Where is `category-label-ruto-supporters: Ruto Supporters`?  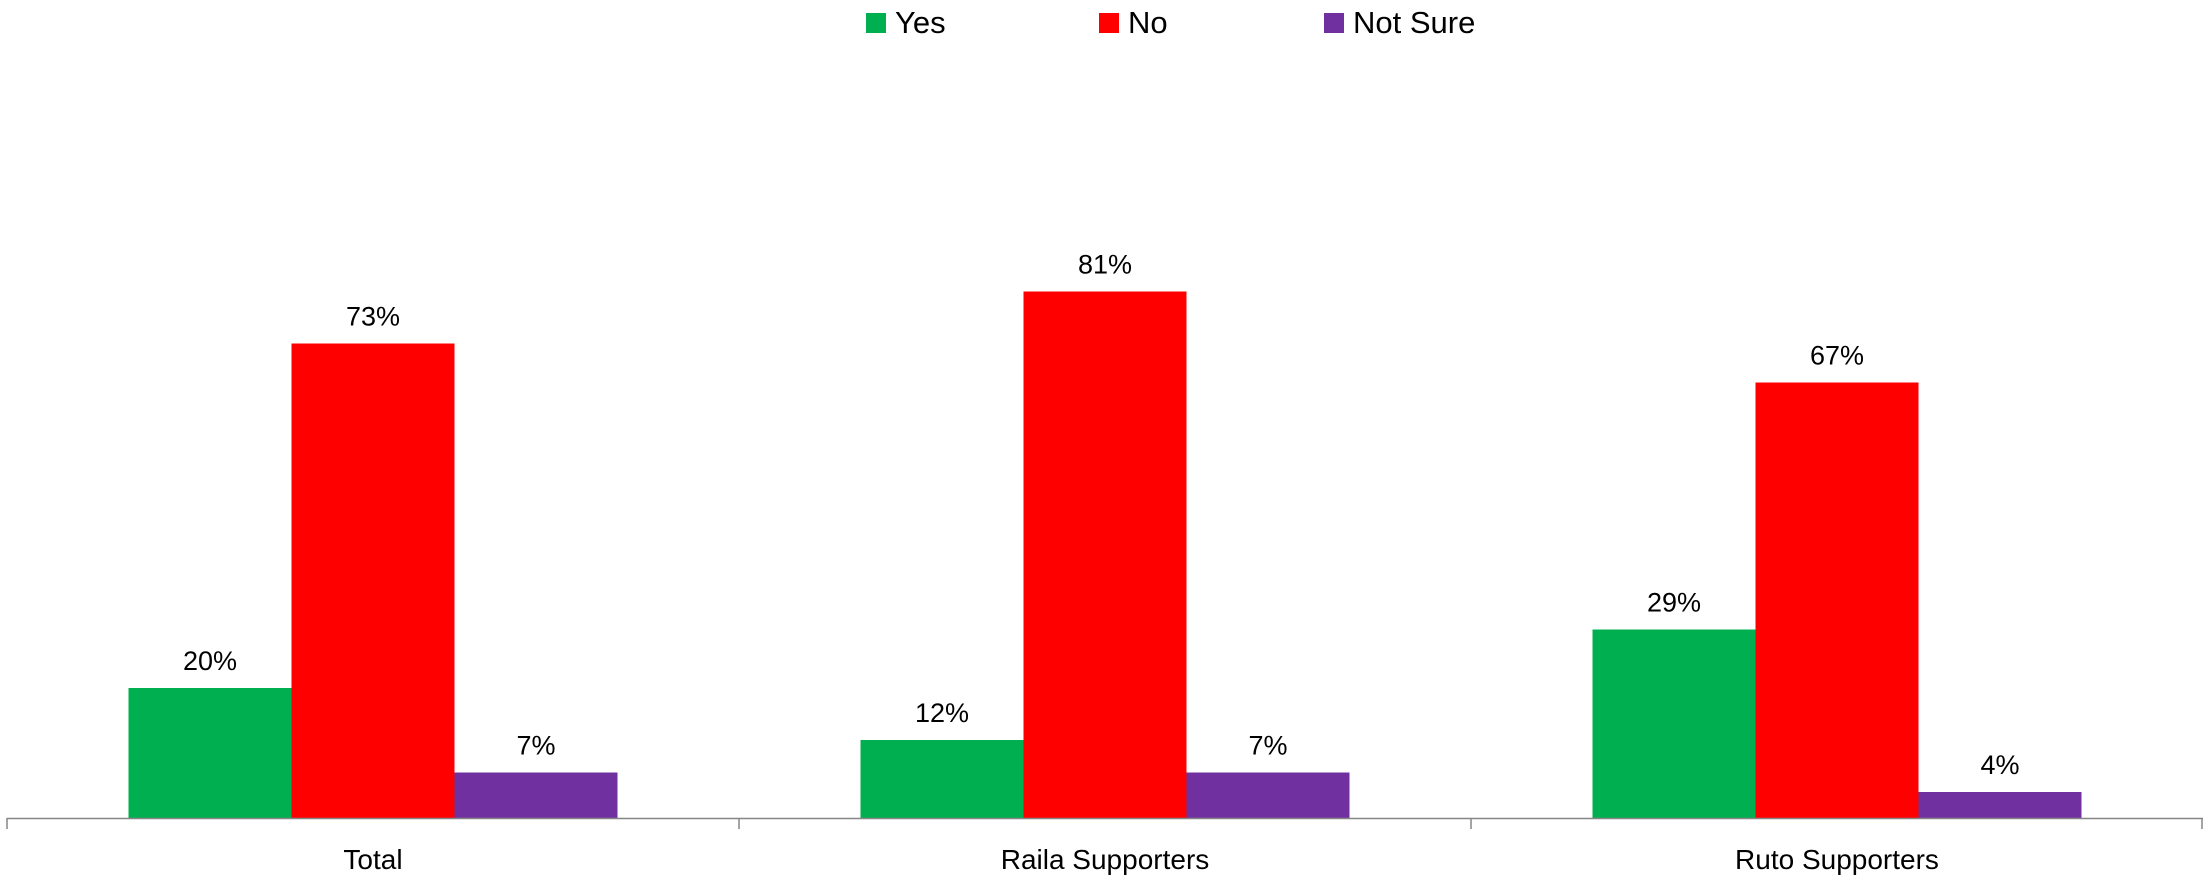
category-label-ruto-supporters: Ruto Supporters is located at coordinates (1837, 859).